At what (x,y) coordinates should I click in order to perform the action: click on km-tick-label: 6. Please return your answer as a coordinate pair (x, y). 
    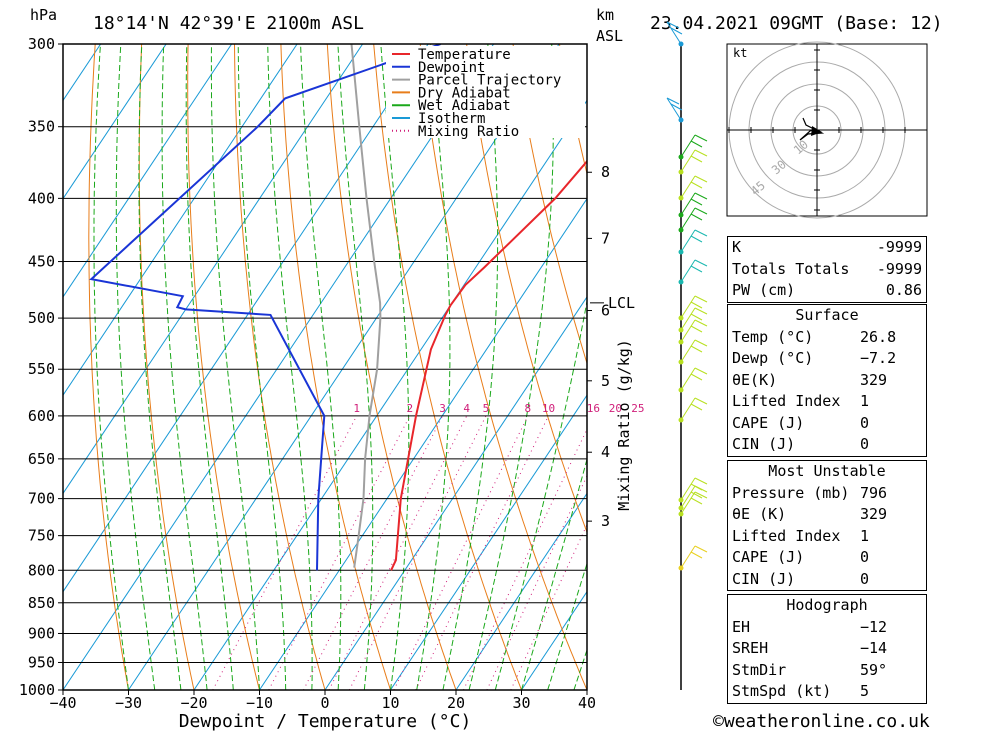
    Looking at the image, I should click on (605, 311).